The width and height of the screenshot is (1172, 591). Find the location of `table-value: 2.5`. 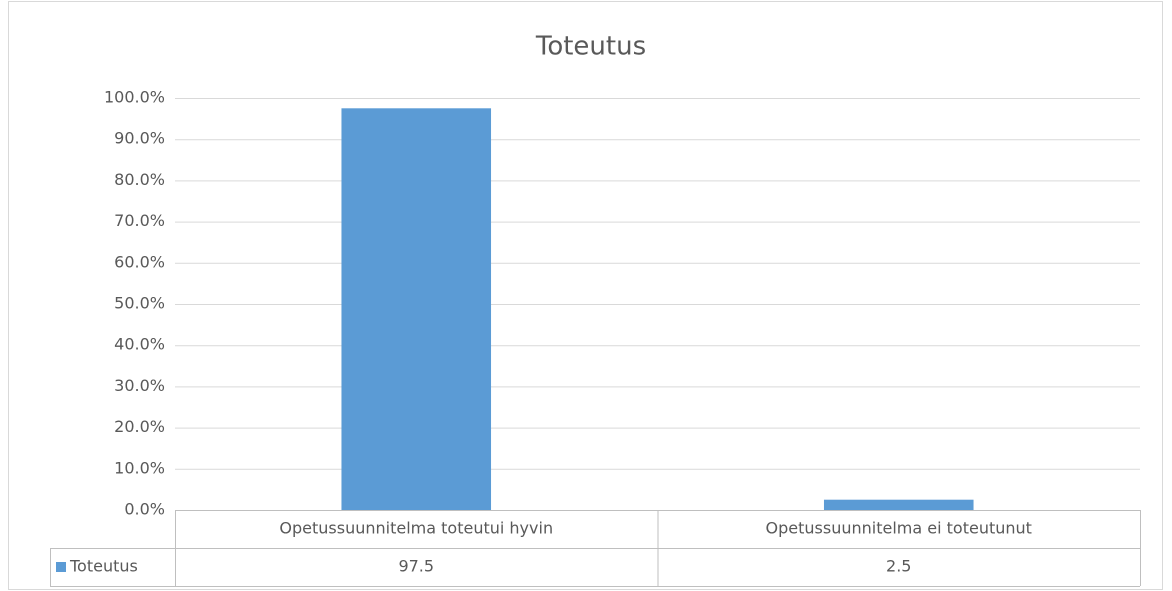

table-value: 2.5 is located at coordinates (898, 566).